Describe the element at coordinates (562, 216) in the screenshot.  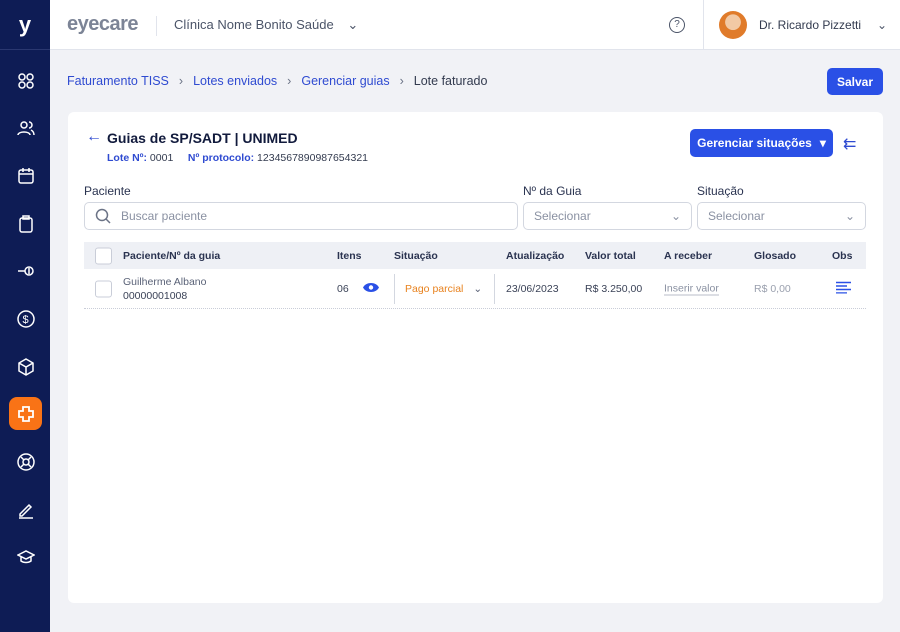
I see `guia-select-value: Selecionar` at that location.